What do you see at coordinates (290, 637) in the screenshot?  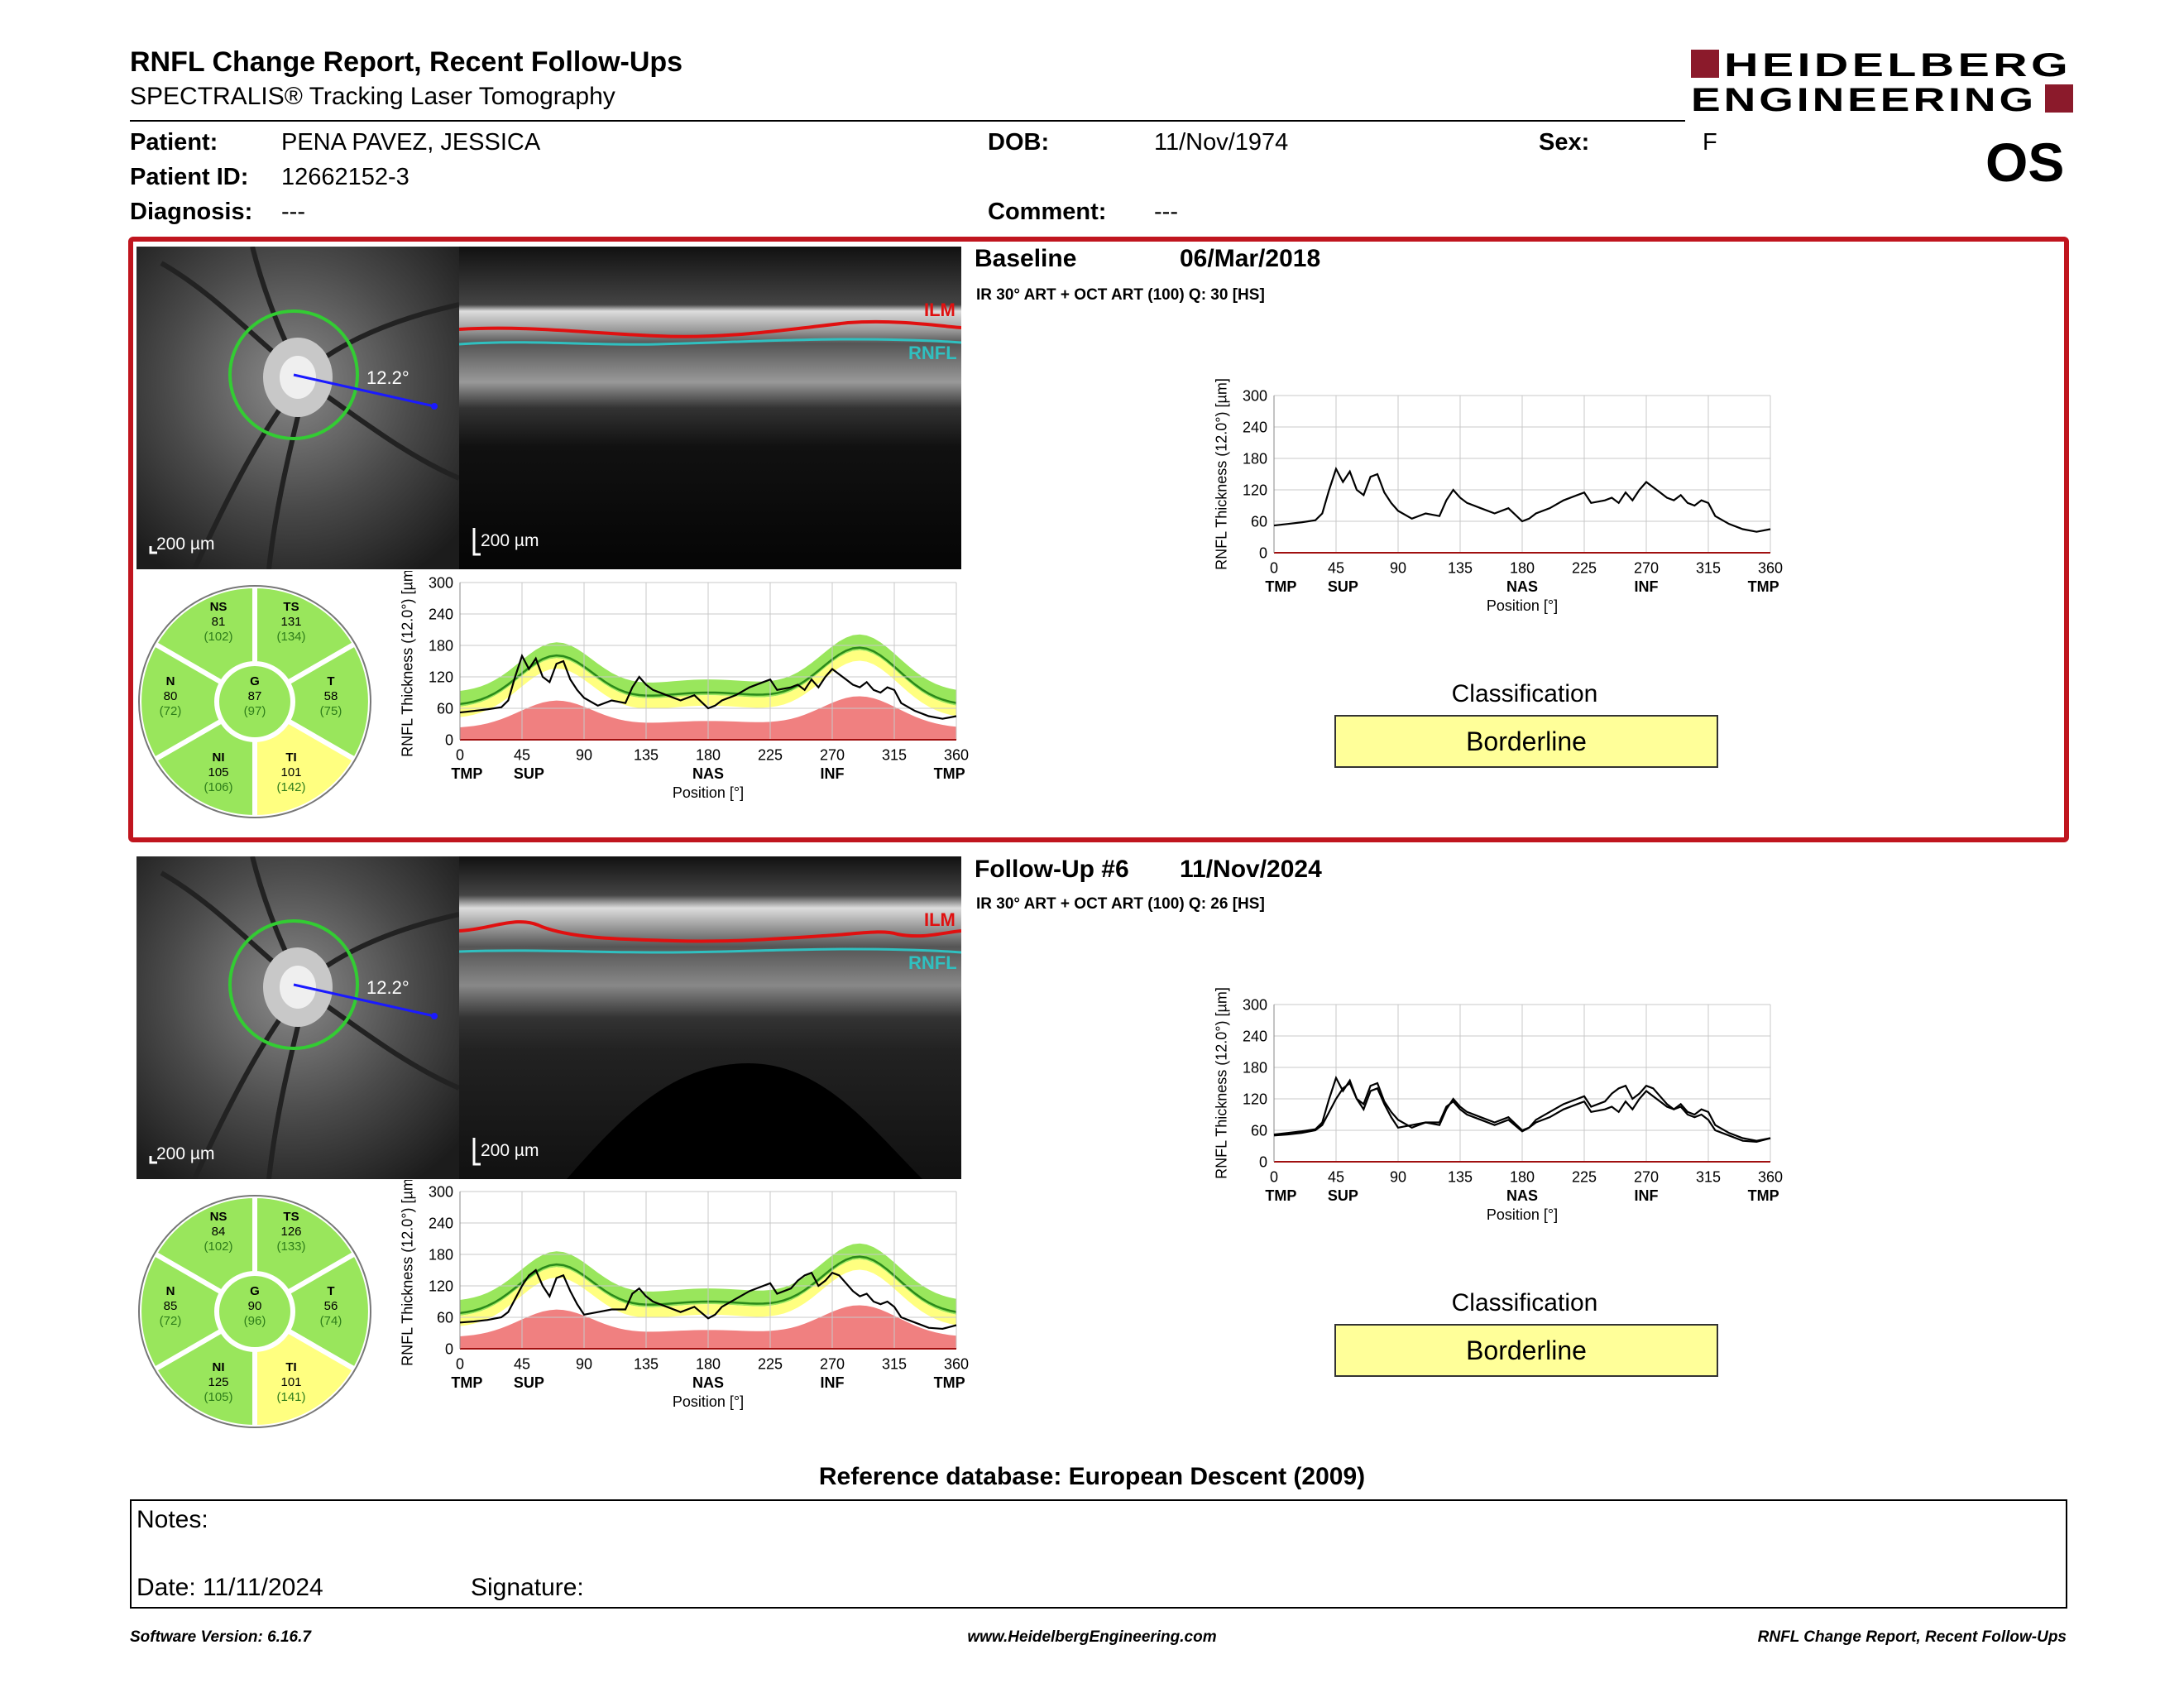 I see `baseline-ts-normal: (134)` at bounding box center [290, 637].